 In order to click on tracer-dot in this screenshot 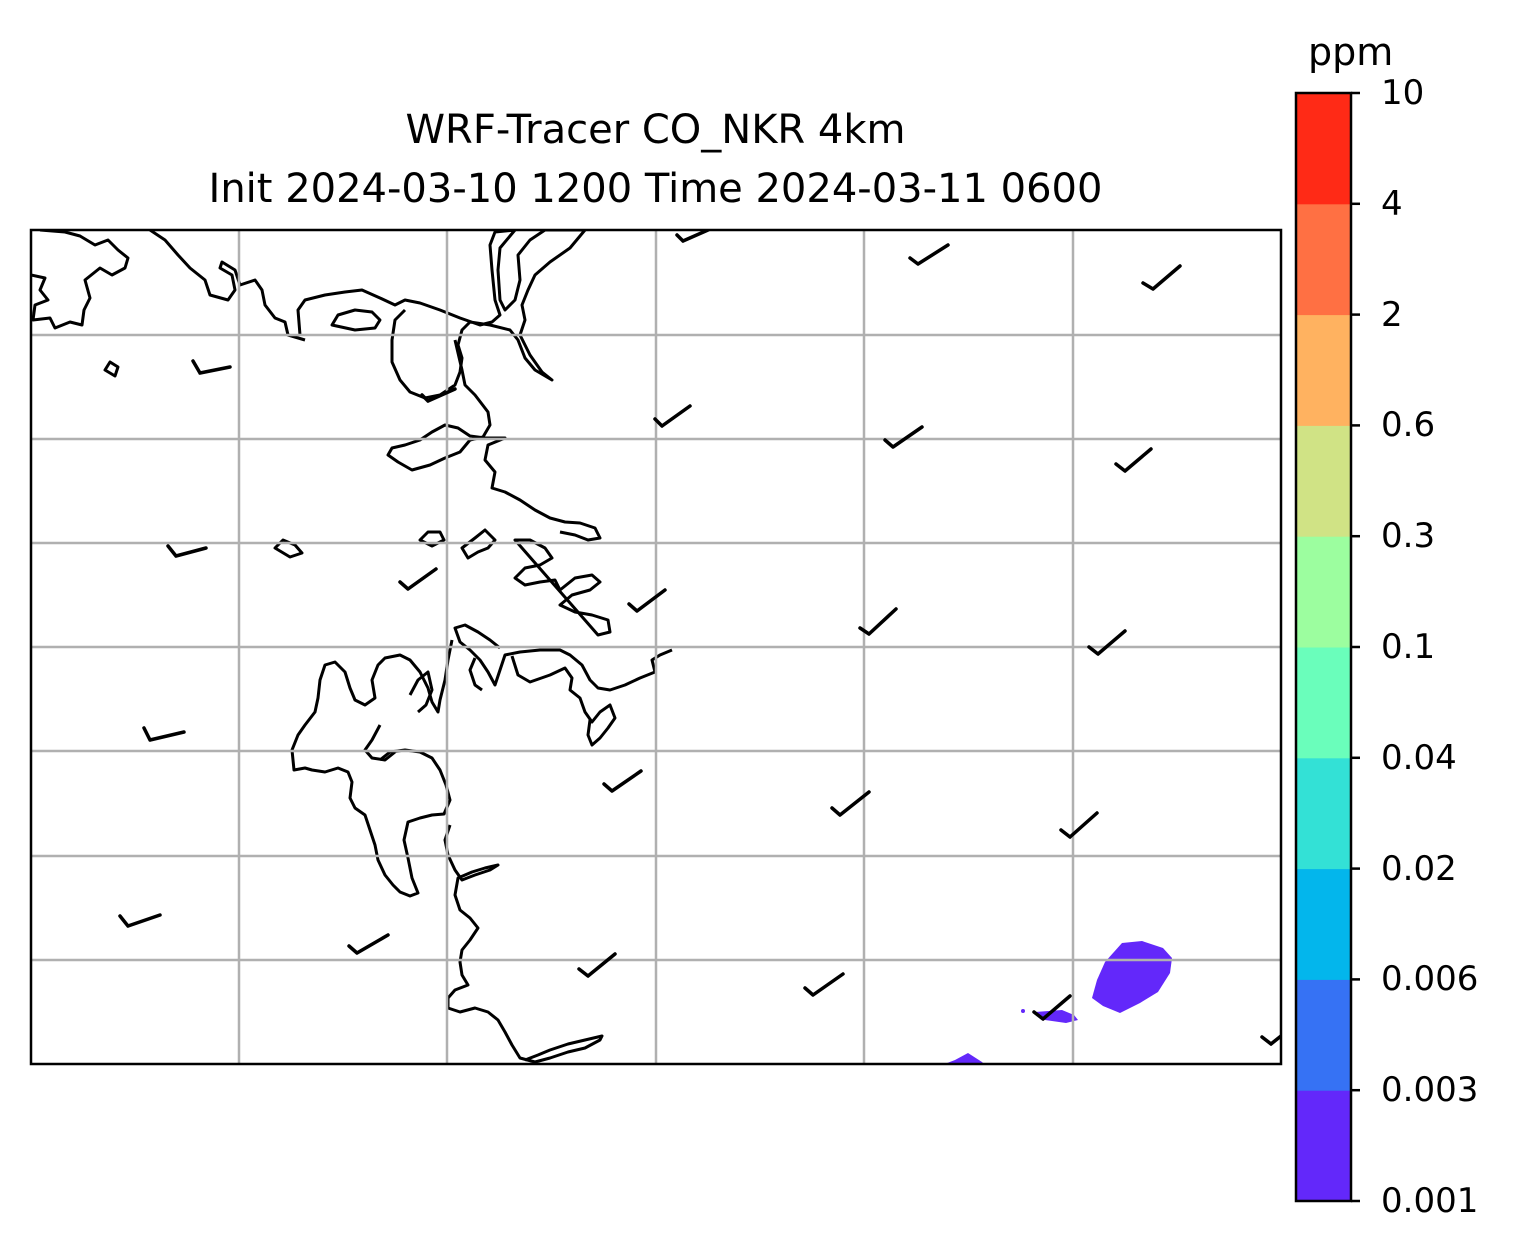, I will do `click(1023, 1011)`.